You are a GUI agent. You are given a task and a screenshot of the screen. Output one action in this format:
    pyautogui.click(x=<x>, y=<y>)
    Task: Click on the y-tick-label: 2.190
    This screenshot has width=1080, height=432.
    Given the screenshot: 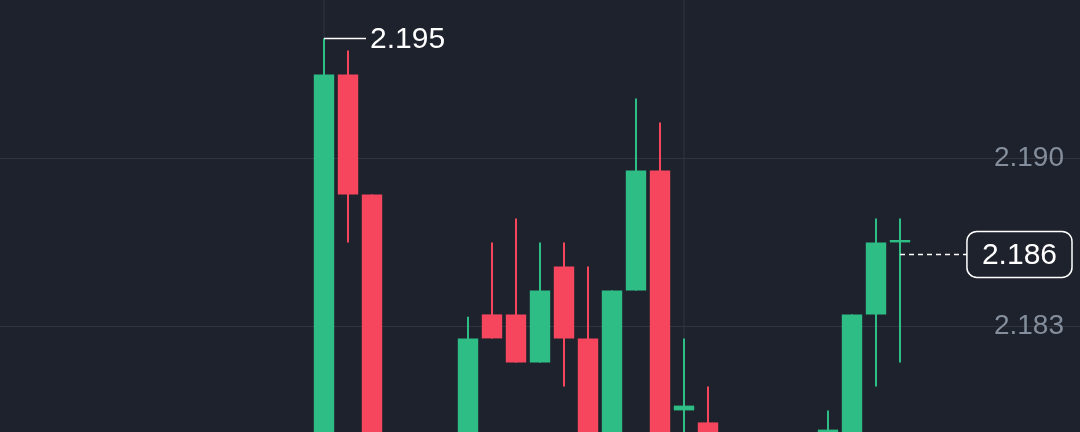 What is the action you would take?
    pyautogui.click(x=1028, y=157)
    